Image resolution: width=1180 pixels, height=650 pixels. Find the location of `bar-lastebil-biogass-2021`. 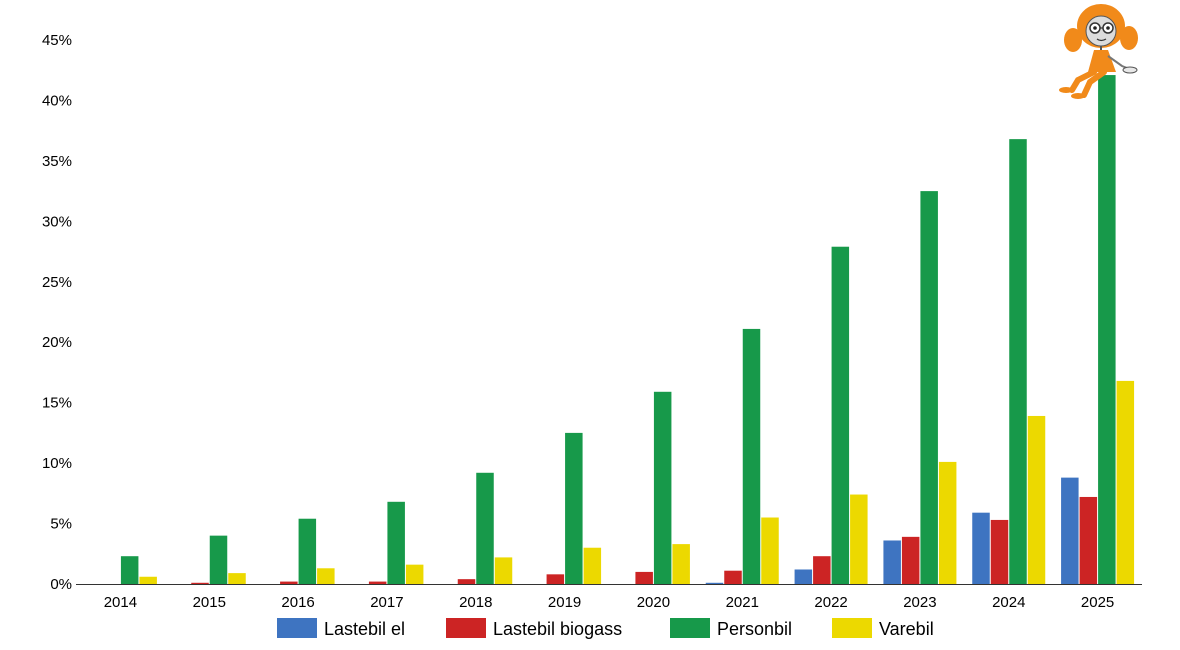

bar-lastebil-biogass-2021 is located at coordinates (733, 577).